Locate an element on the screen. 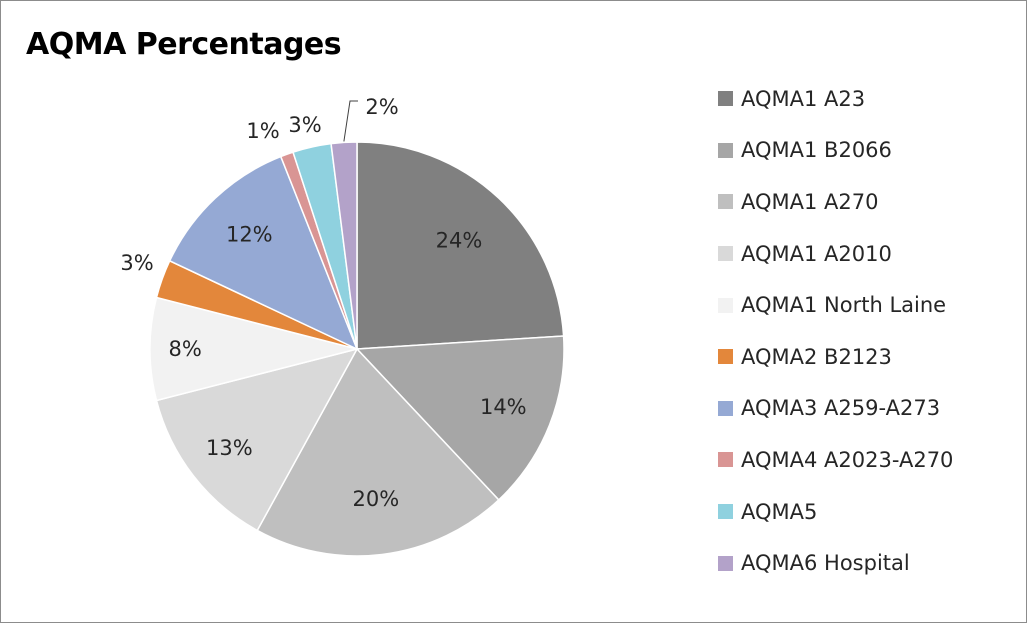  legend-item-aqma1-north-laine: AQMA1 North Laine is located at coordinates (835, 305).